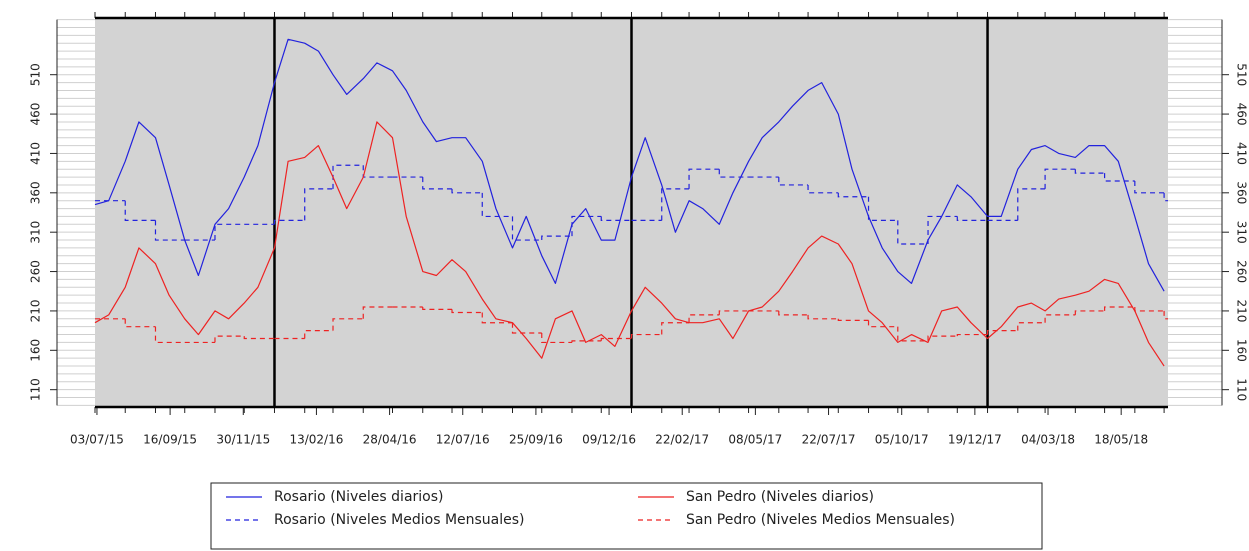  I want to click on legend-box, so click(626, 516).